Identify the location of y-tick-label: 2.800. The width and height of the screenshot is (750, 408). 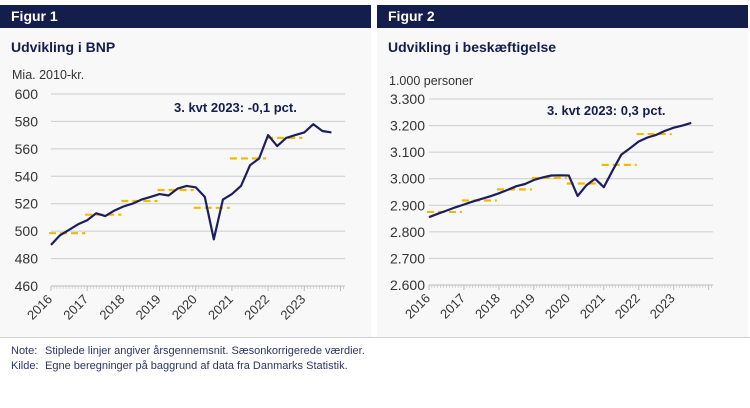
(407, 232).